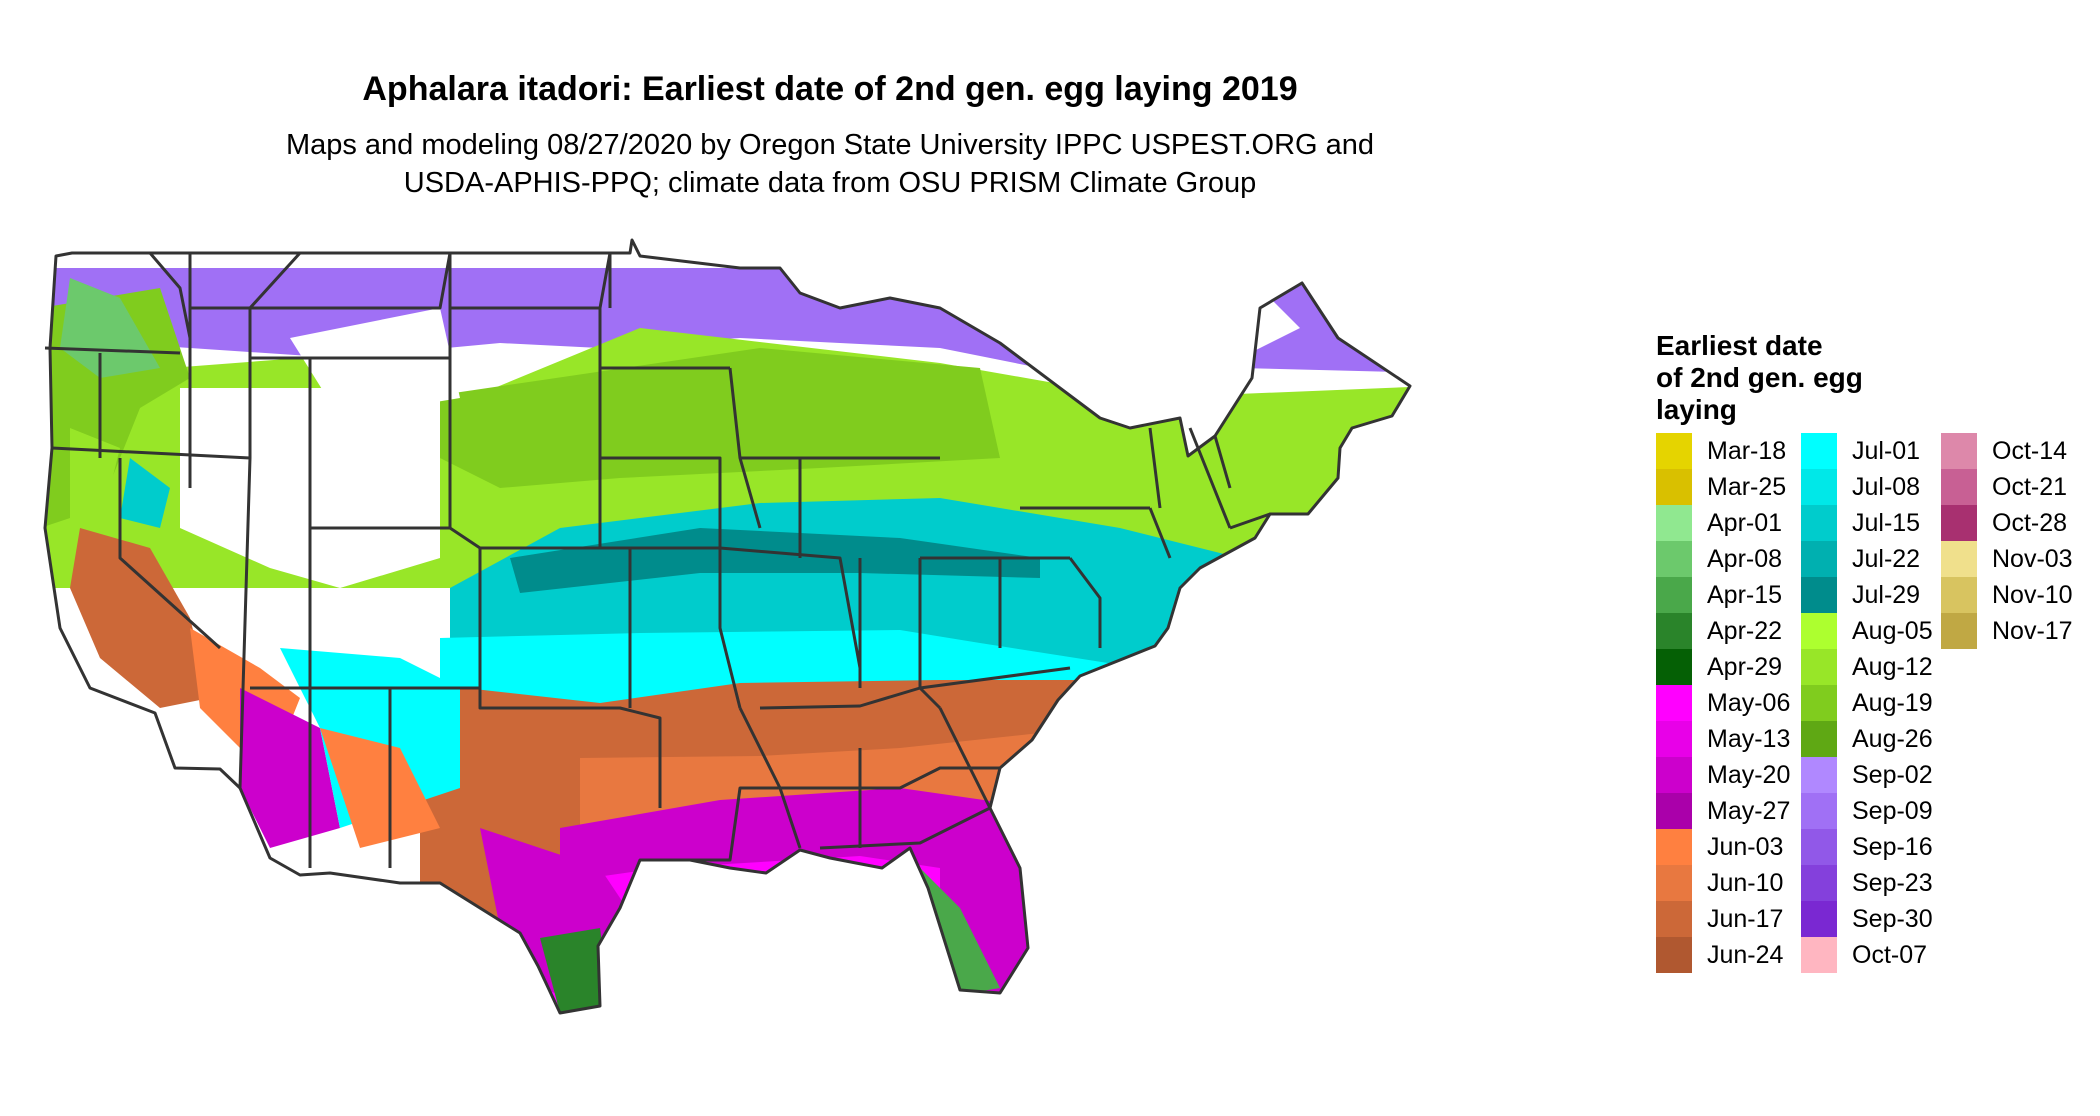 The width and height of the screenshot is (2100, 1116). What do you see at coordinates (1745, 882) in the screenshot?
I see `legend-label: Jun-10` at bounding box center [1745, 882].